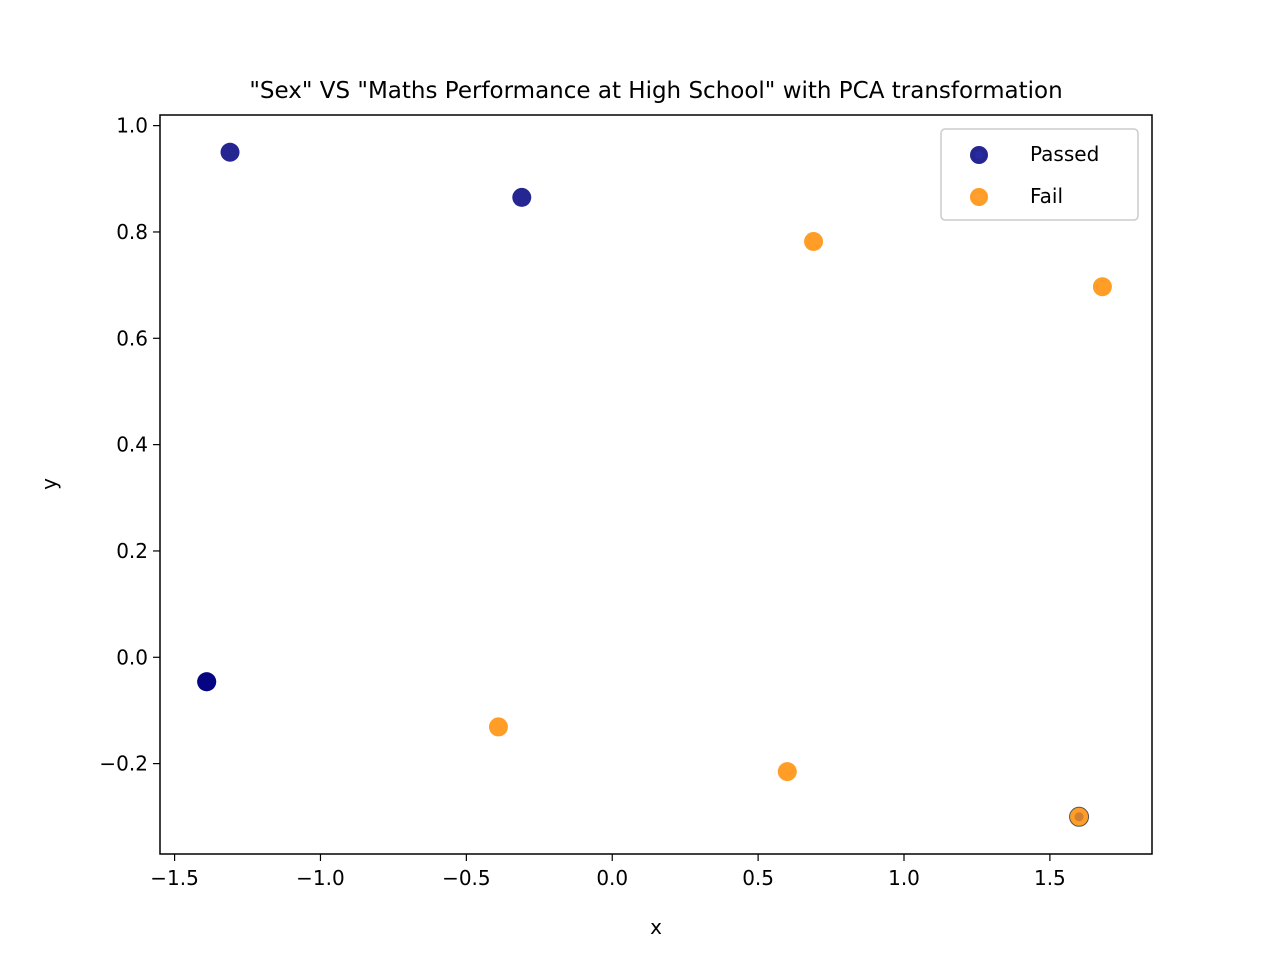  I want to click on y-tick-label: 0.2, so click(132, 551).